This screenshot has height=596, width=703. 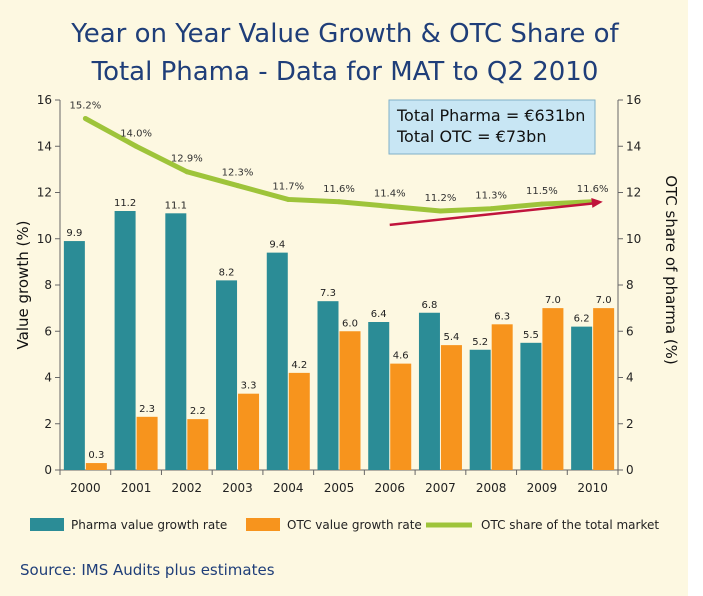 I want to click on legend-label-otc: OTC value growth rate, so click(x=354, y=525).